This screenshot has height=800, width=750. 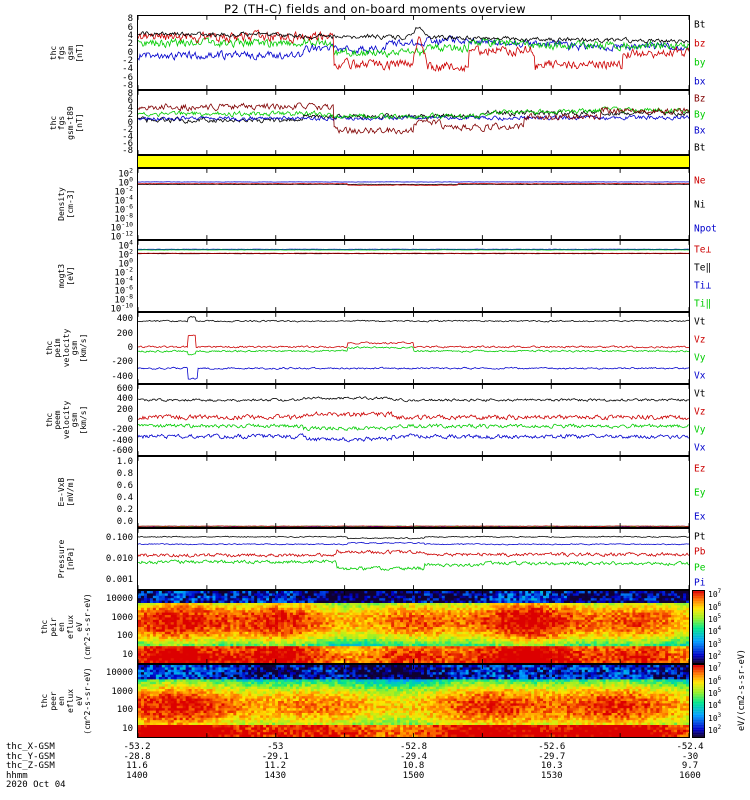 I want to click on ytick-pressure-2: 0.001, so click(x=119, y=579).